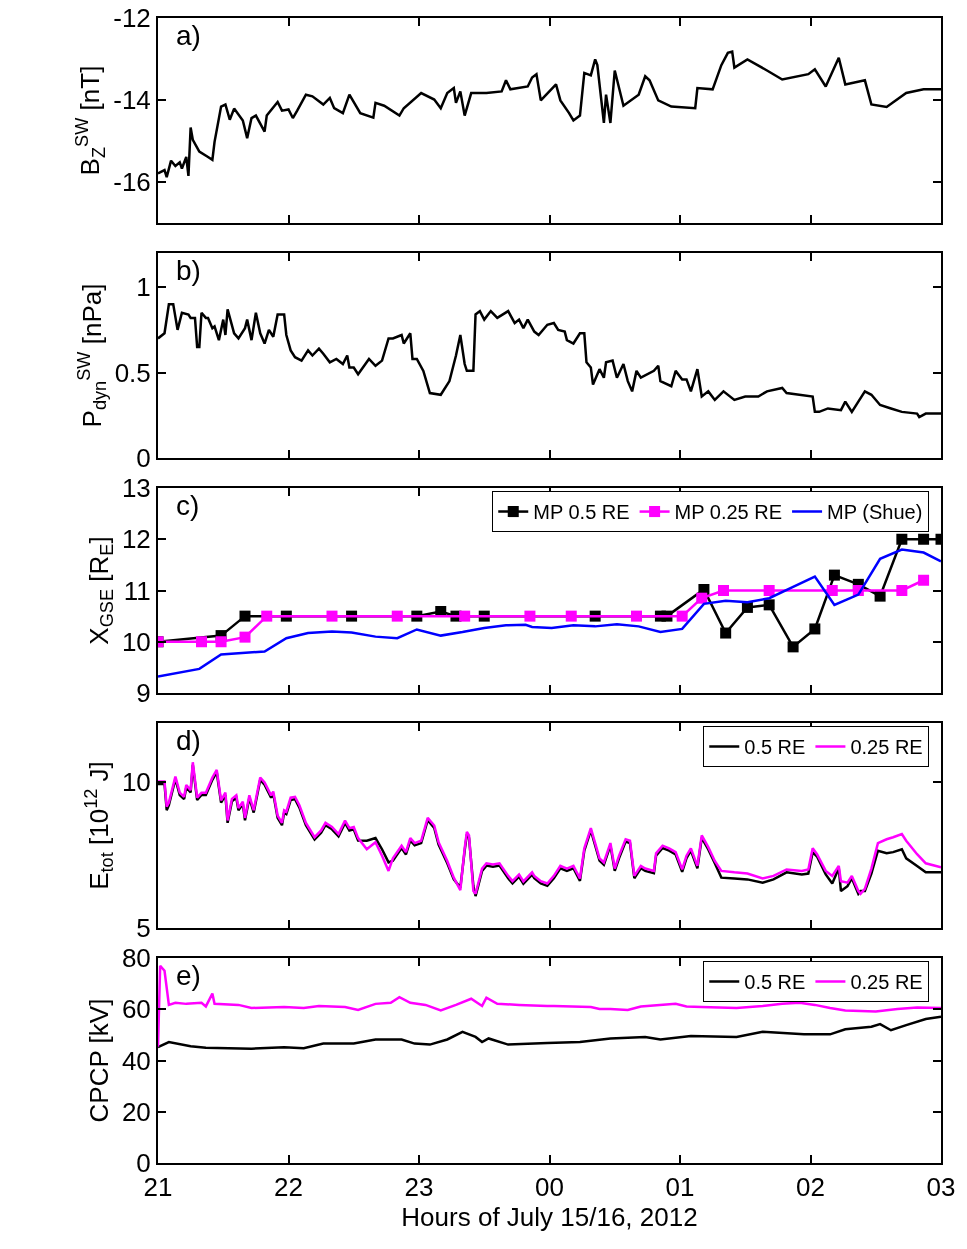 This screenshot has height=1249, width=967. Describe the element at coordinates (188, 35) in the screenshot. I see `annotation: a)` at that location.